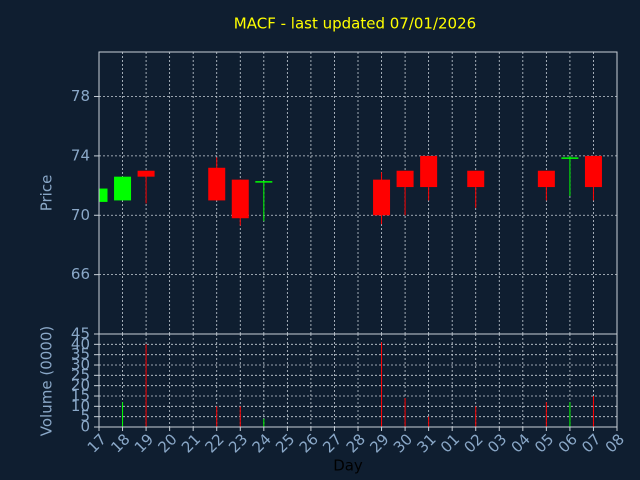 Image resolution: width=640 pixels, height=480 pixels. I want to click on x-axis-label: Day, so click(348, 466).